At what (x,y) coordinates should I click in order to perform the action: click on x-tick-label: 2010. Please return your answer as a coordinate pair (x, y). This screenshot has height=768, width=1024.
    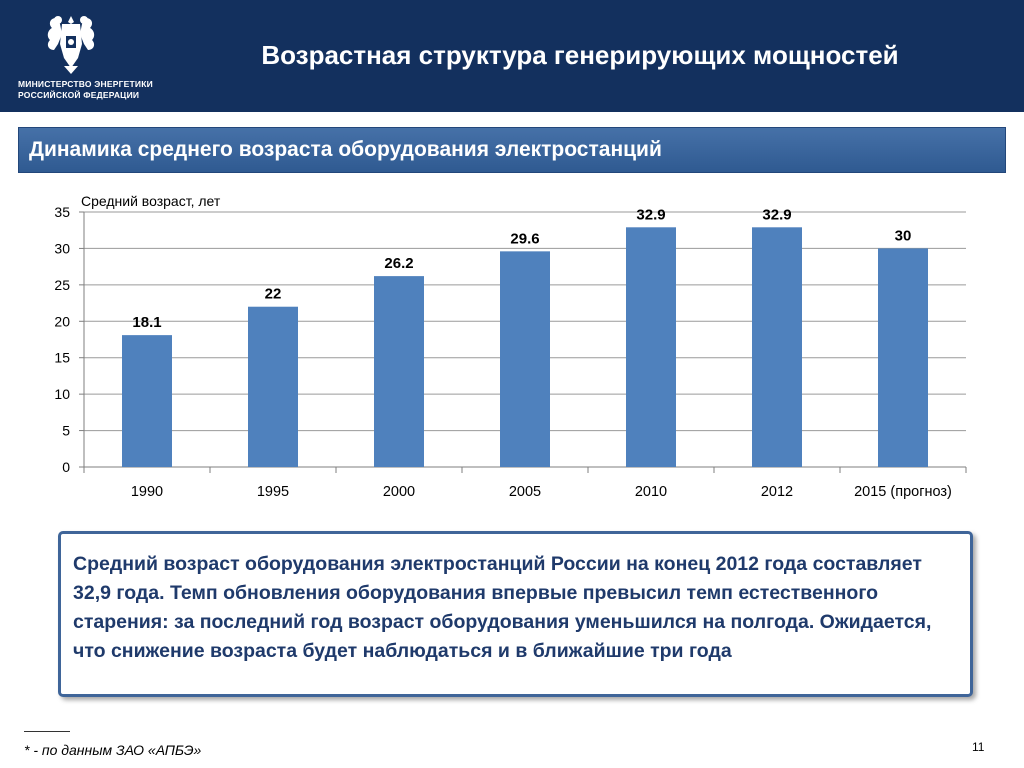
    Looking at the image, I should click on (651, 492).